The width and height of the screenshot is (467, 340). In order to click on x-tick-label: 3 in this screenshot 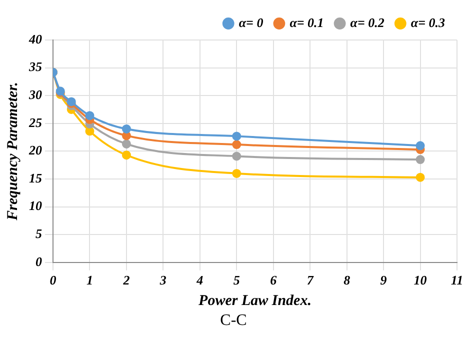, I will do `click(162, 280)`.